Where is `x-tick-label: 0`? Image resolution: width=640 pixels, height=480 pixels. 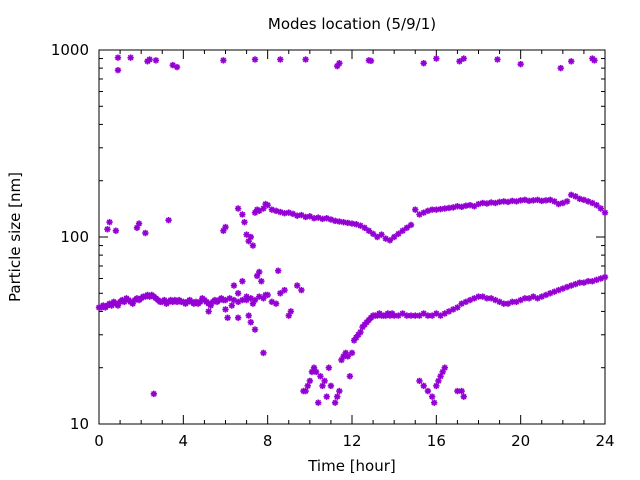
x-tick-label: 0 is located at coordinates (99, 441).